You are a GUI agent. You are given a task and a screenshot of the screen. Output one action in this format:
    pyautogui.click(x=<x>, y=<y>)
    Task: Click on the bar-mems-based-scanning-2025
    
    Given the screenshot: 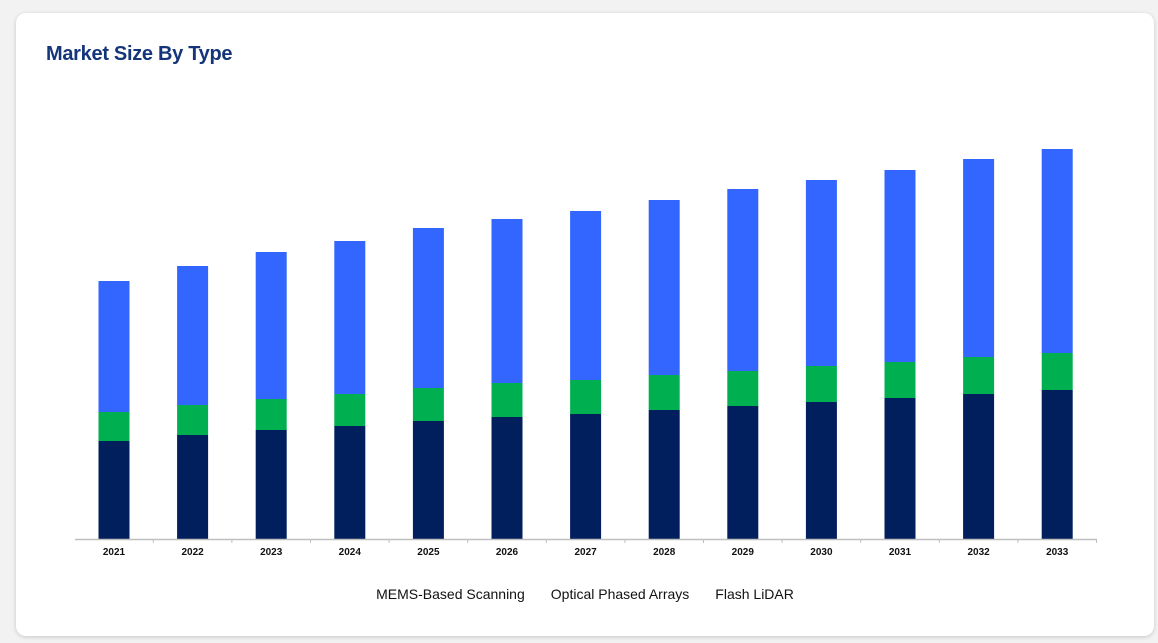 What is the action you would take?
    pyautogui.click(x=428, y=480)
    